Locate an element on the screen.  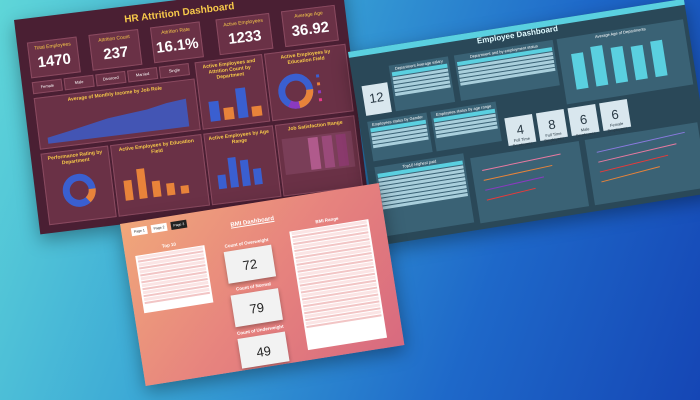
kpi-value: 16.1% is located at coordinates (177, 45).